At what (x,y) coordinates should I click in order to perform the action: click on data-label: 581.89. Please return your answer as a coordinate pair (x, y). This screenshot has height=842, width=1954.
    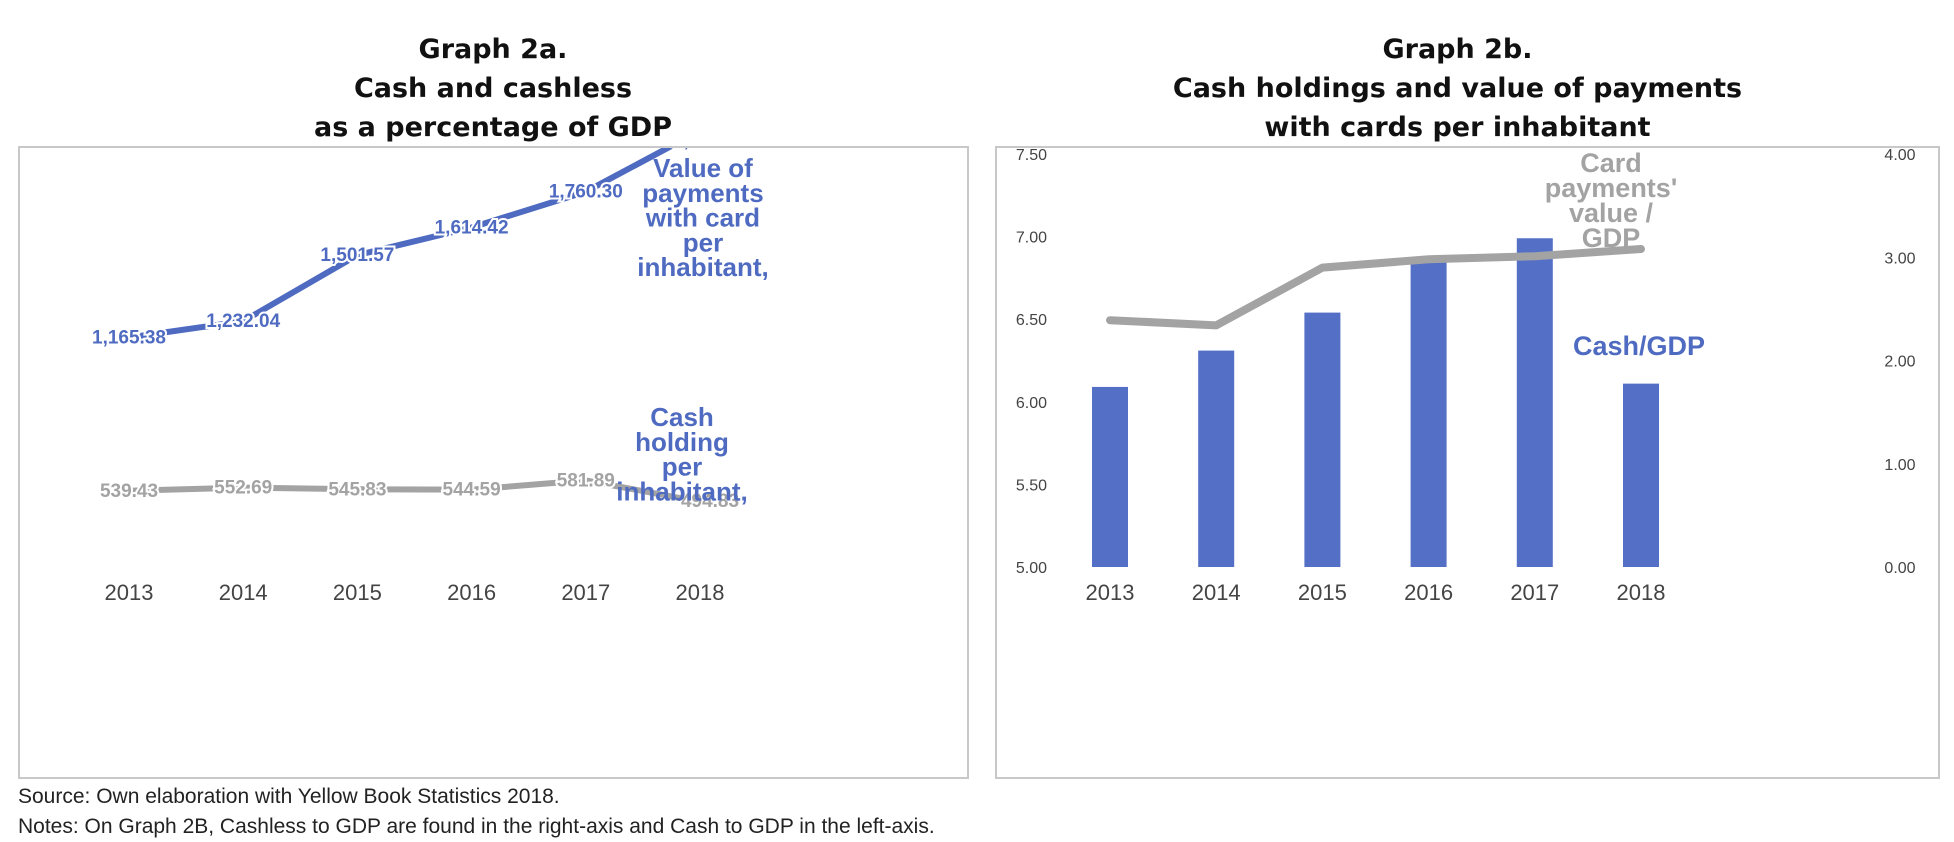
    Looking at the image, I should click on (586, 480).